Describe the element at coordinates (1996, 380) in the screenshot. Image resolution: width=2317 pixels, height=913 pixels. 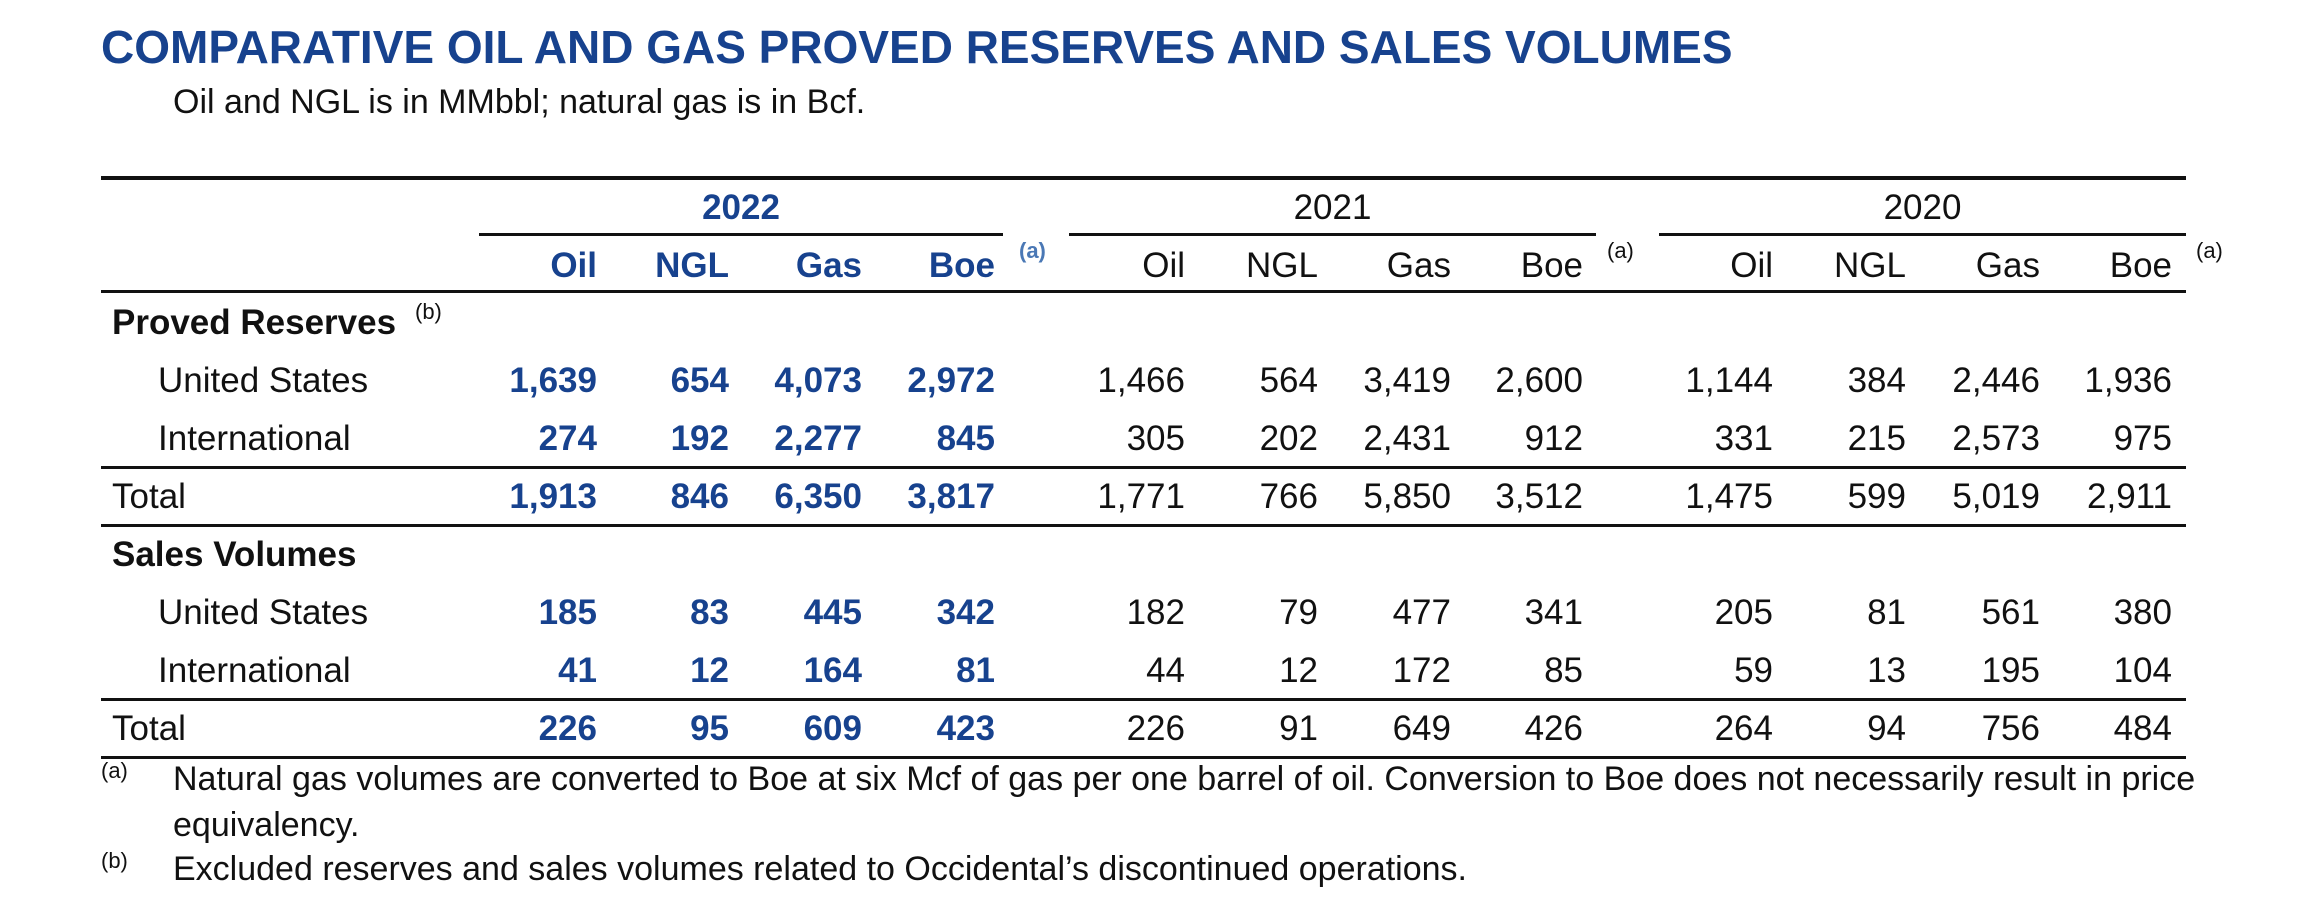
I see `table-cell: 2,446` at that location.